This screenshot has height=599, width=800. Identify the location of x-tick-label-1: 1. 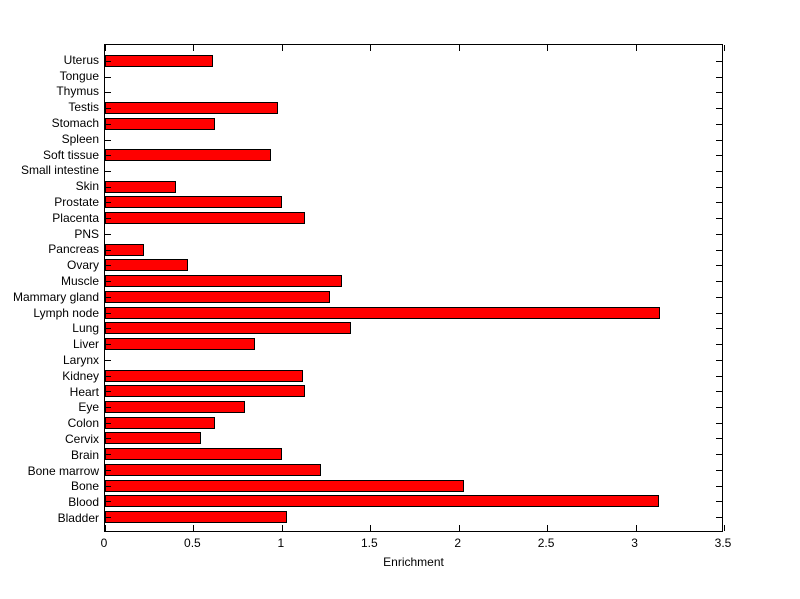
(281, 543).